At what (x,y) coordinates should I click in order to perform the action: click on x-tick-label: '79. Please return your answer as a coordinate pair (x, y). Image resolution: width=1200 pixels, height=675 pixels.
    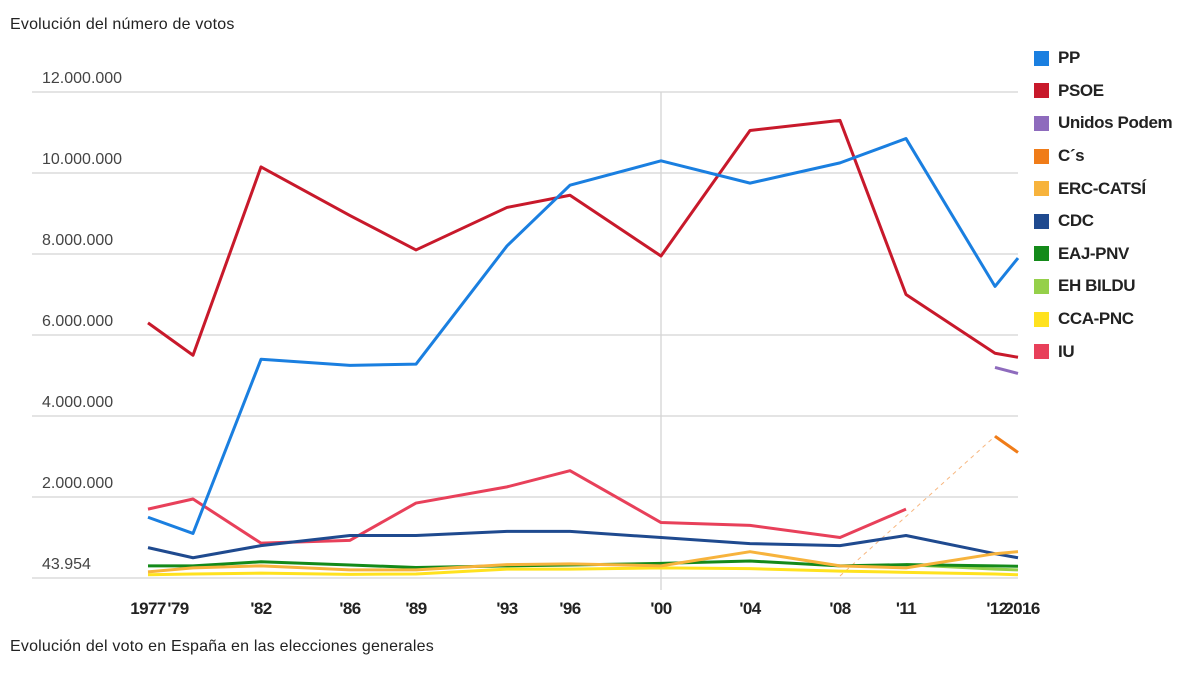
    Looking at the image, I should click on (177, 608).